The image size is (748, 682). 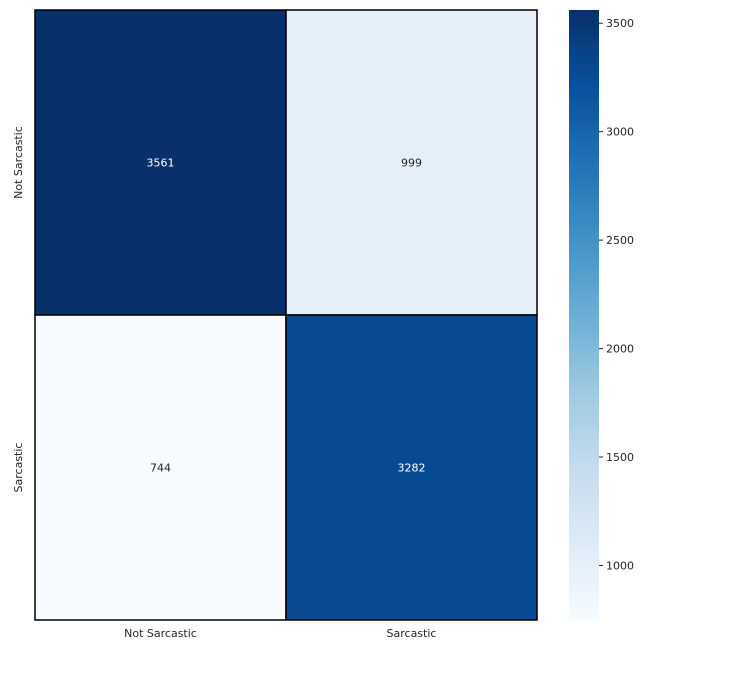 What do you see at coordinates (18, 468) in the screenshot?
I see `y-tick-label-1: Sarcastic` at bounding box center [18, 468].